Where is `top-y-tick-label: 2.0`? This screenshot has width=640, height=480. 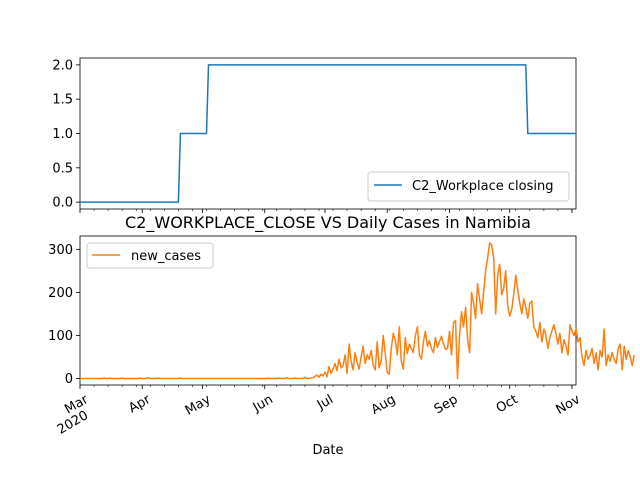
top-y-tick-label: 2.0 is located at coordinates (62, 65).